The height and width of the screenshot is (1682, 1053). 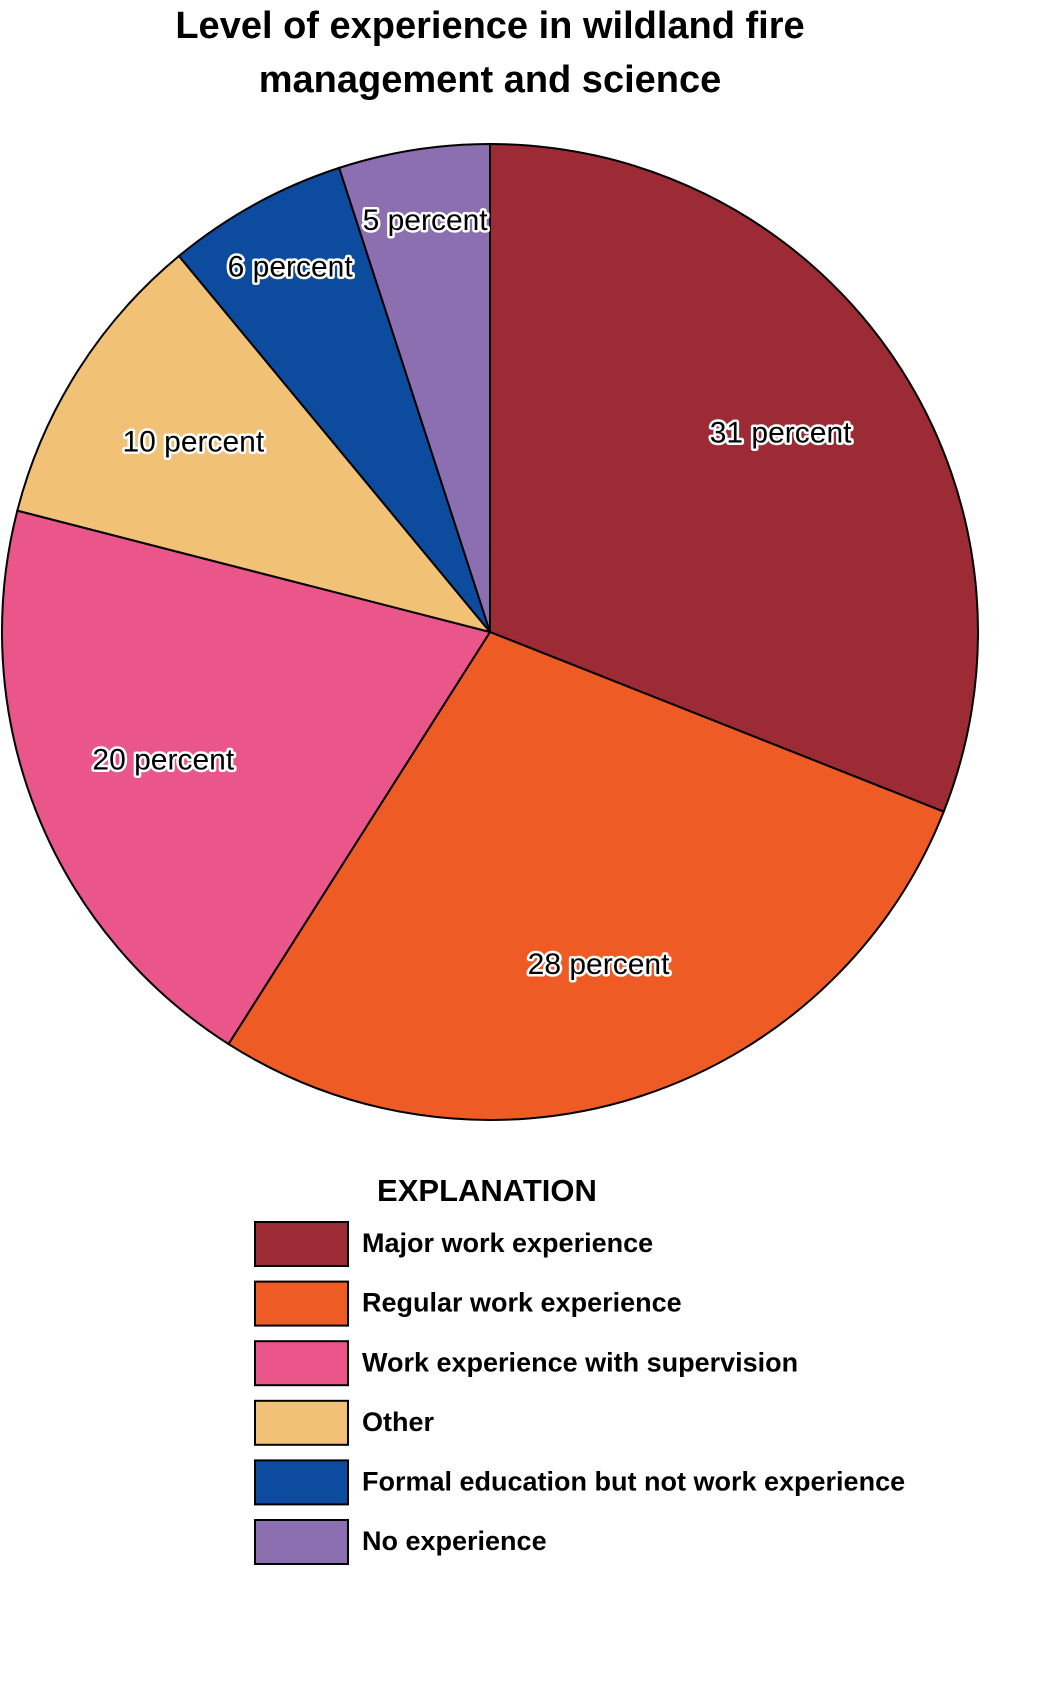 What do you see at coordinates (599, 964) in the screenshot?
I see `value-label: 28 percent` at bounding box center [599, 964].